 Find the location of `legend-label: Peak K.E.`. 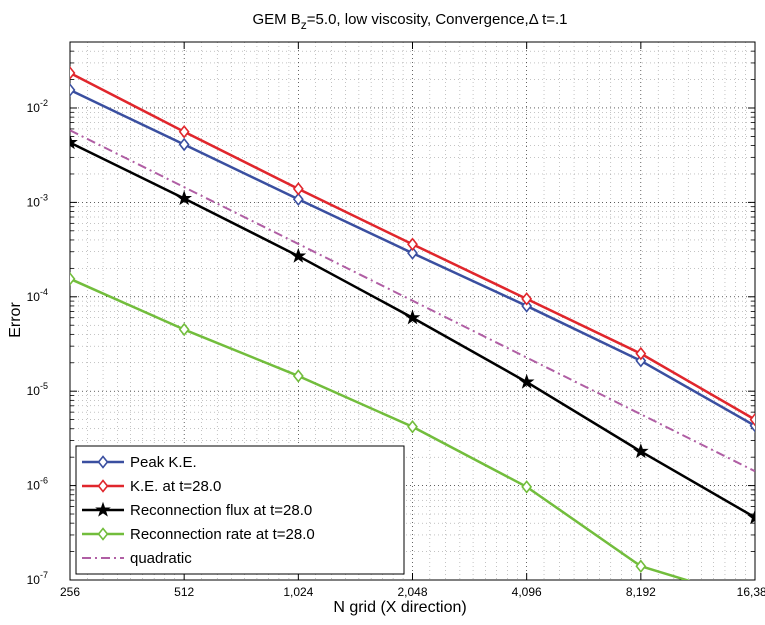

legend-label: Peak K.E. is located at coordinates (163, 462).